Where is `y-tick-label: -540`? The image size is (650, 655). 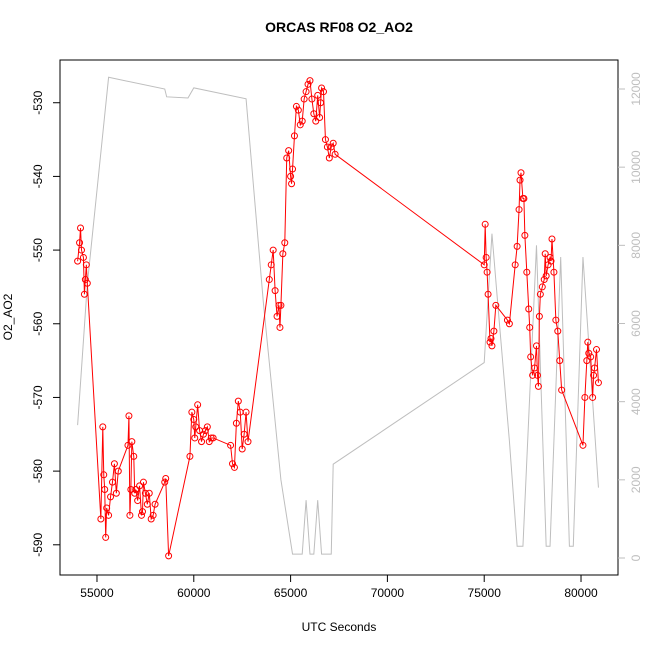
y-tick-label: -540 is located at coordinates (38, 176).